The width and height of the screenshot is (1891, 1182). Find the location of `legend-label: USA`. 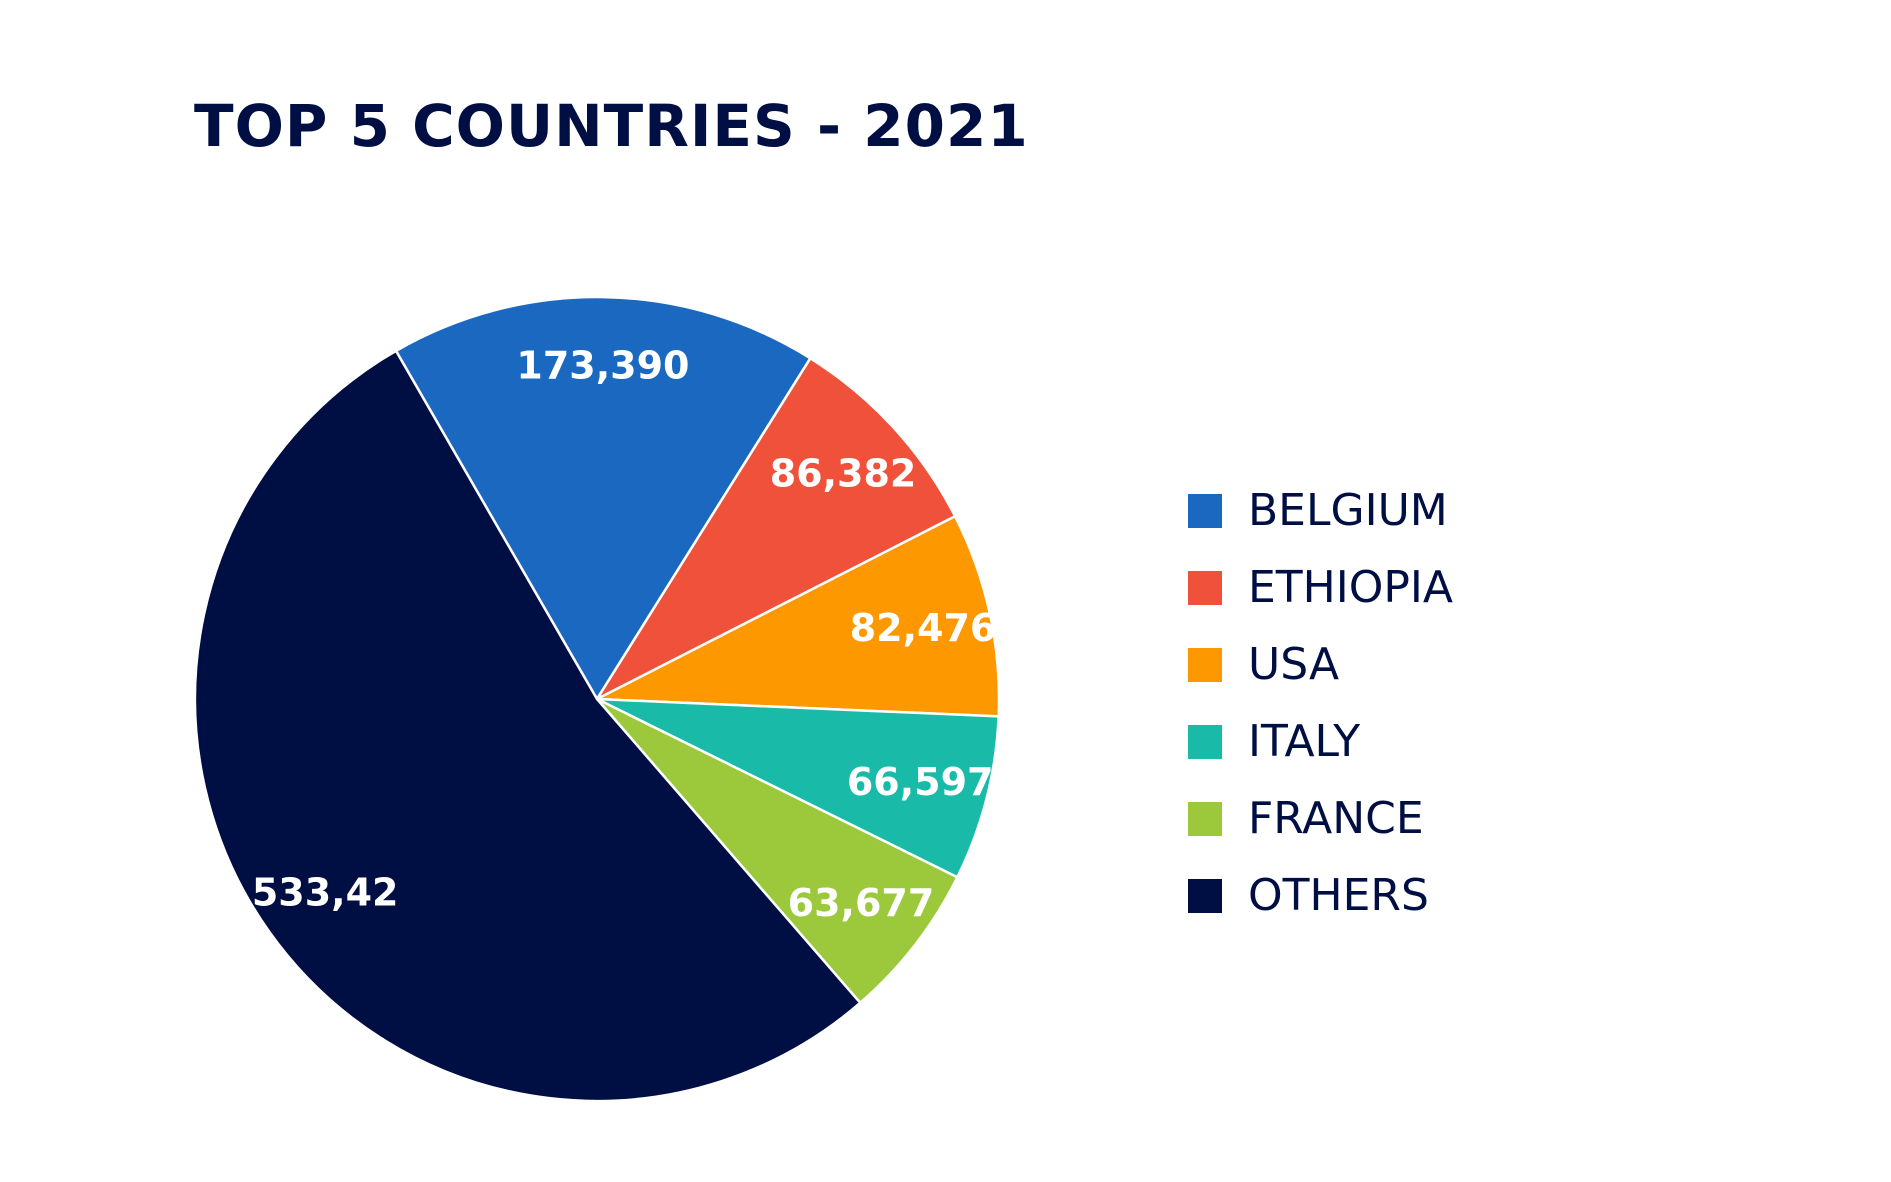

legend-label: USA is located at coordinates (1294, 664).